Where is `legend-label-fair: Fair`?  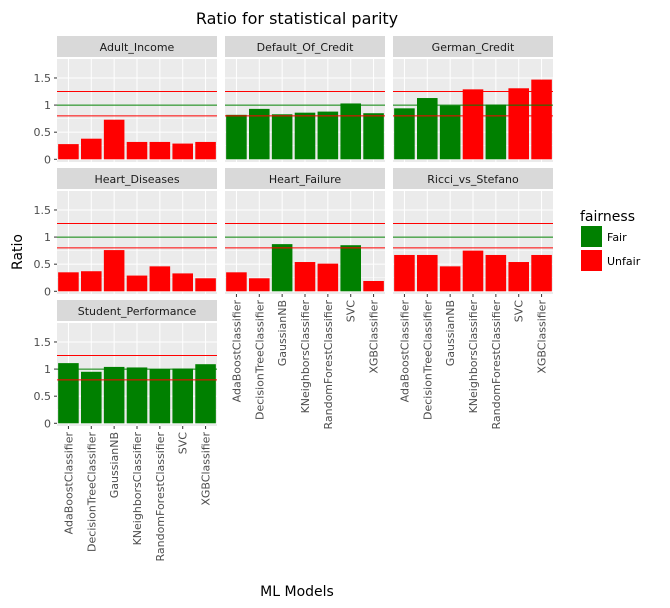
legend-label-fair: Fair is located at coordinates (617, 237).